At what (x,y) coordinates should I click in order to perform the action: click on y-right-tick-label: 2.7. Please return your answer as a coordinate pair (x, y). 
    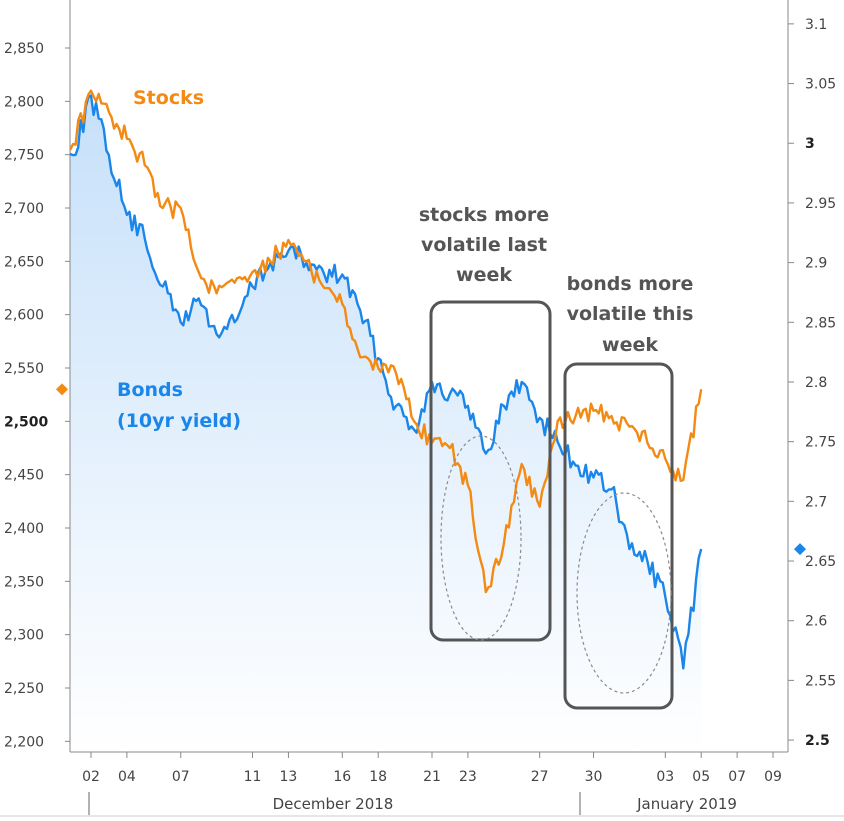
    Looking at the image, I should click on (816, 502).